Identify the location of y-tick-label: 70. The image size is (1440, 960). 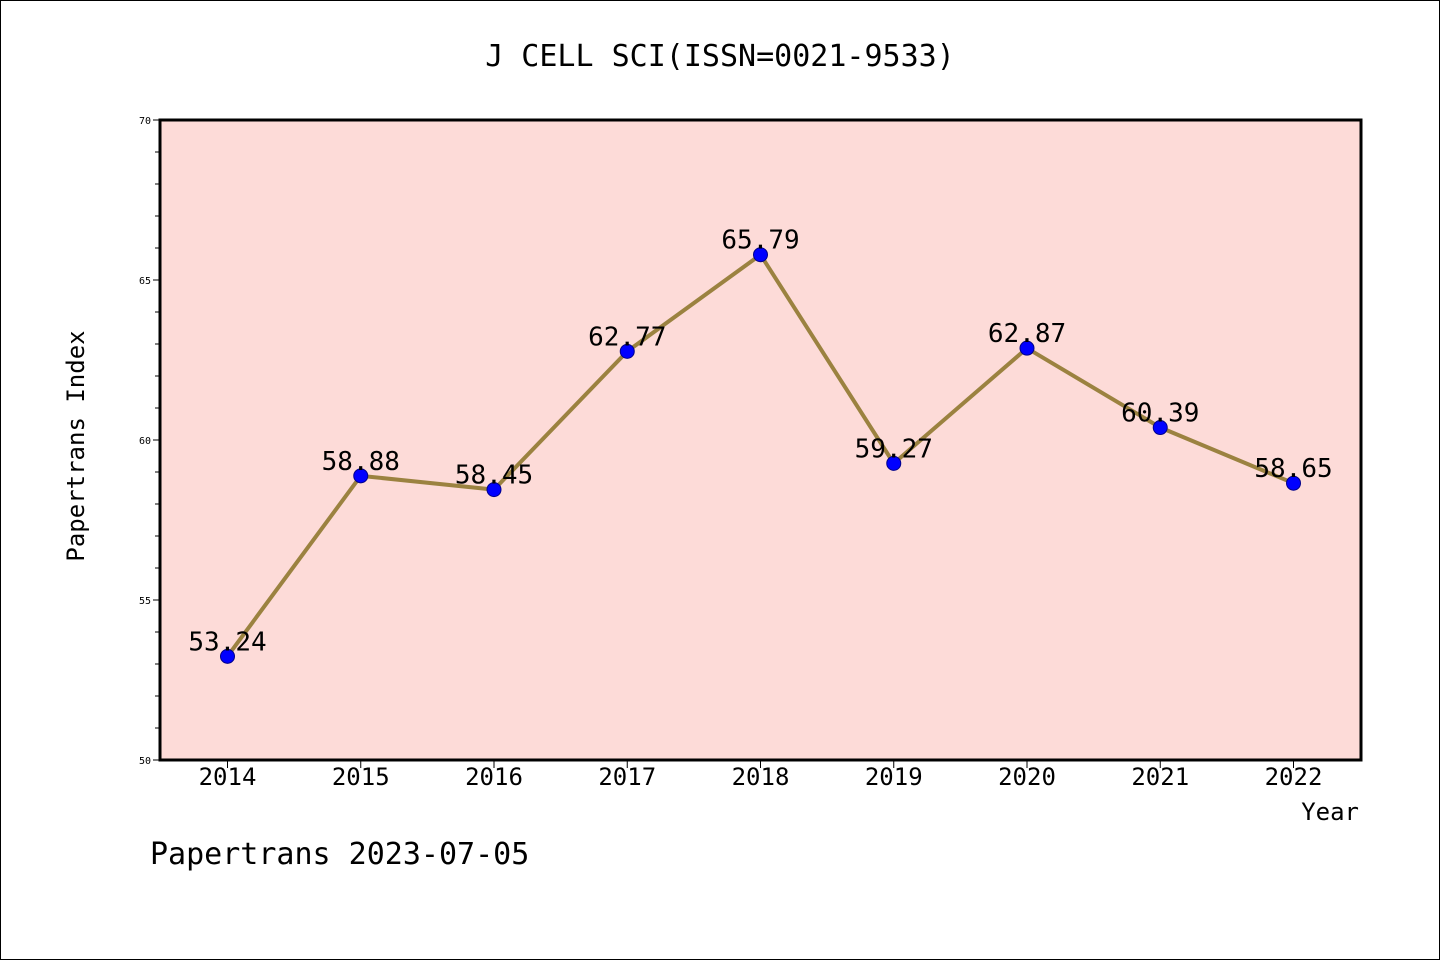
(145, 121).